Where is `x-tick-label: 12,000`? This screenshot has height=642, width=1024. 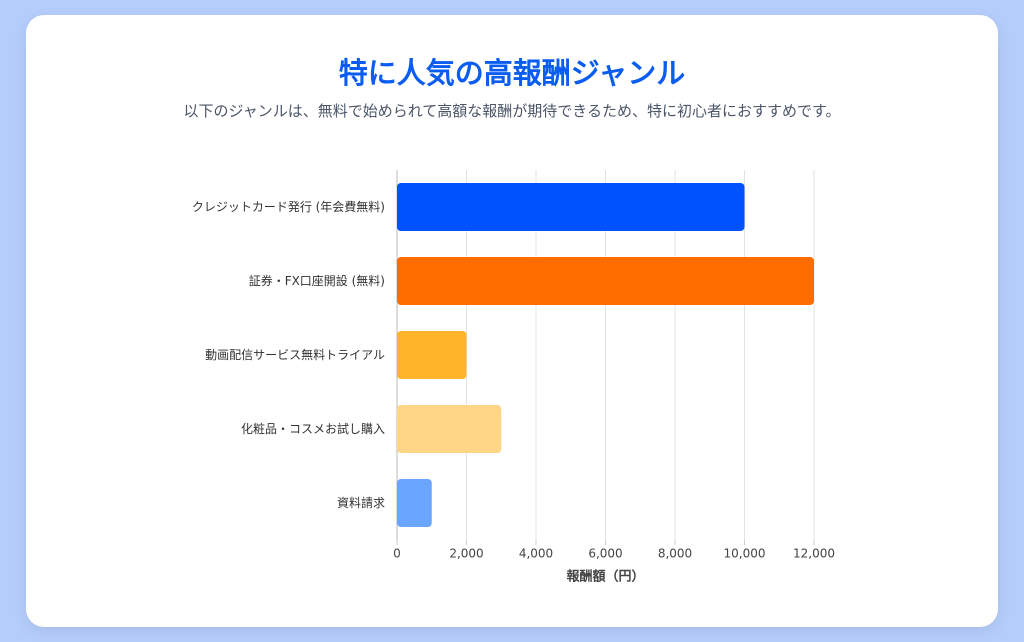 x-tick-label: 12,000 is located at coordinates (814, 554).